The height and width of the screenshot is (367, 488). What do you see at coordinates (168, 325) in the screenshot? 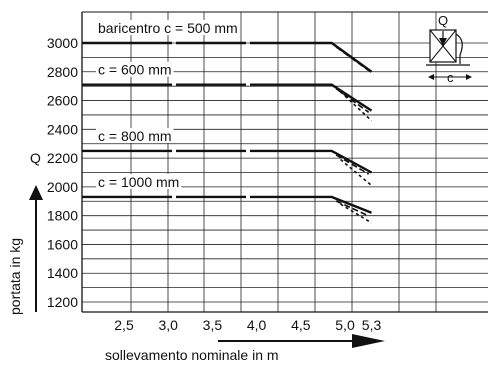
I see `x-tick-label: 3,0` at bounding box center [168, 325].